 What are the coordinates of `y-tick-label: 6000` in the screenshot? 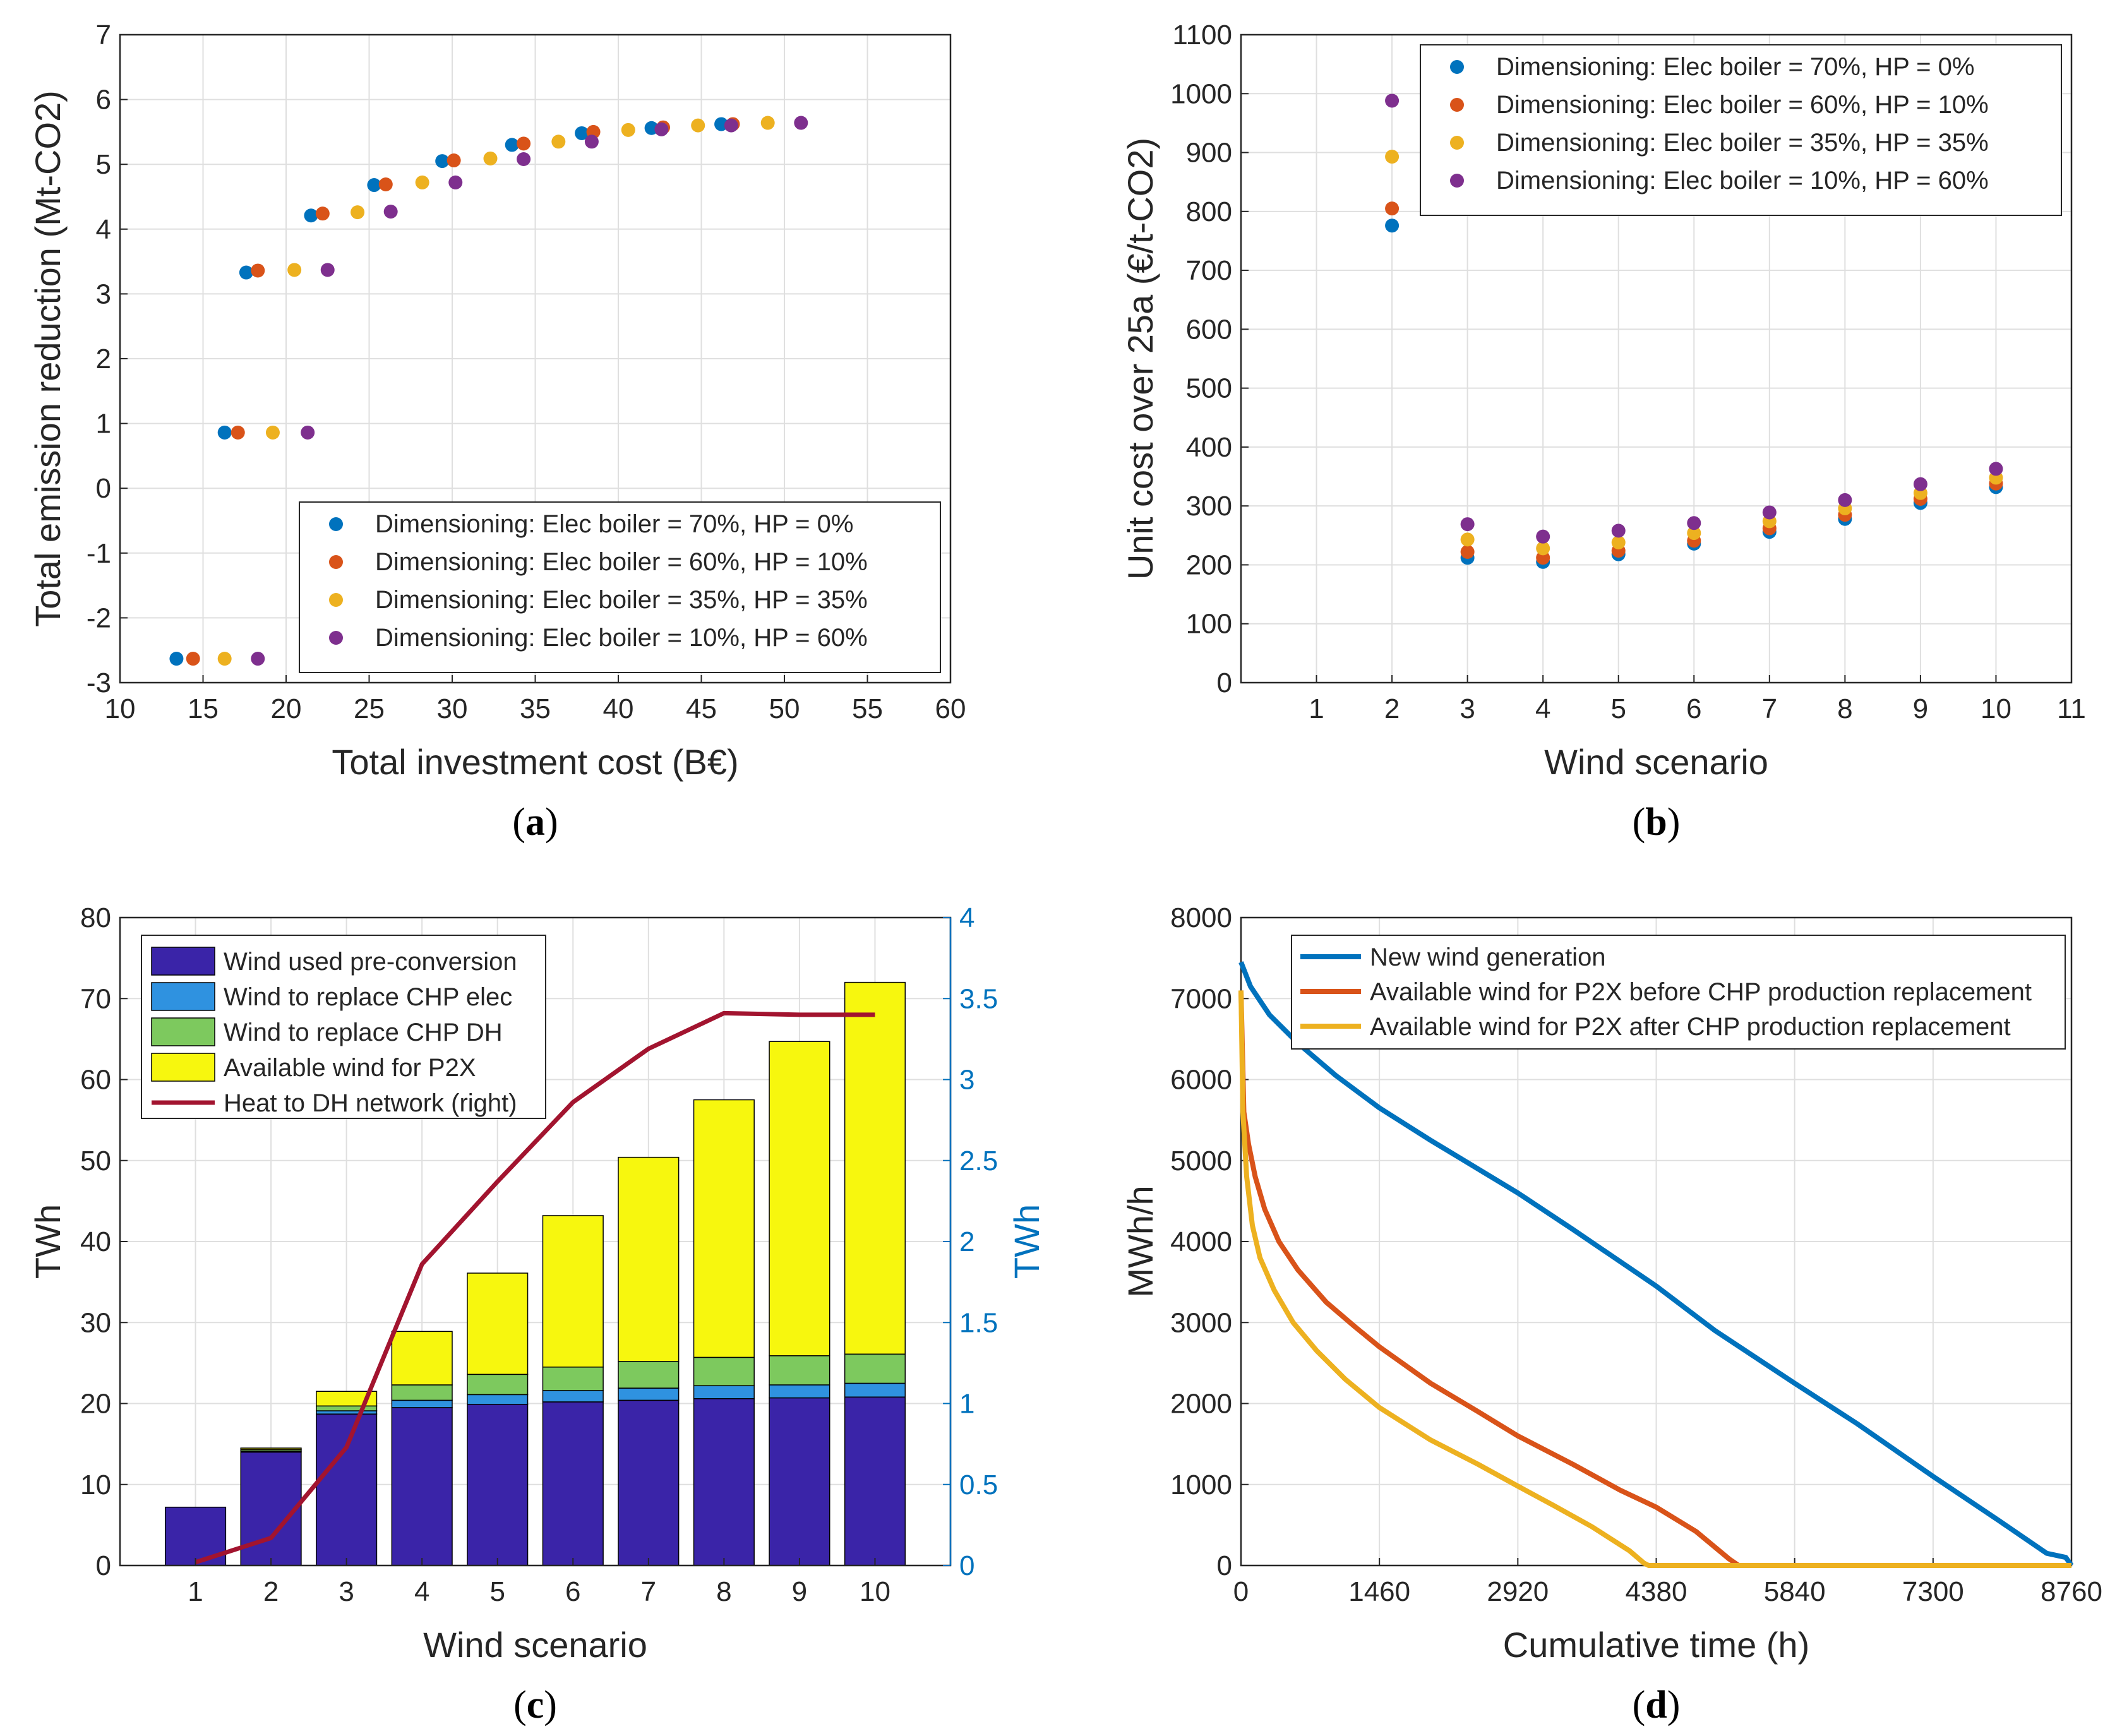 It's located at (1201, 1081).